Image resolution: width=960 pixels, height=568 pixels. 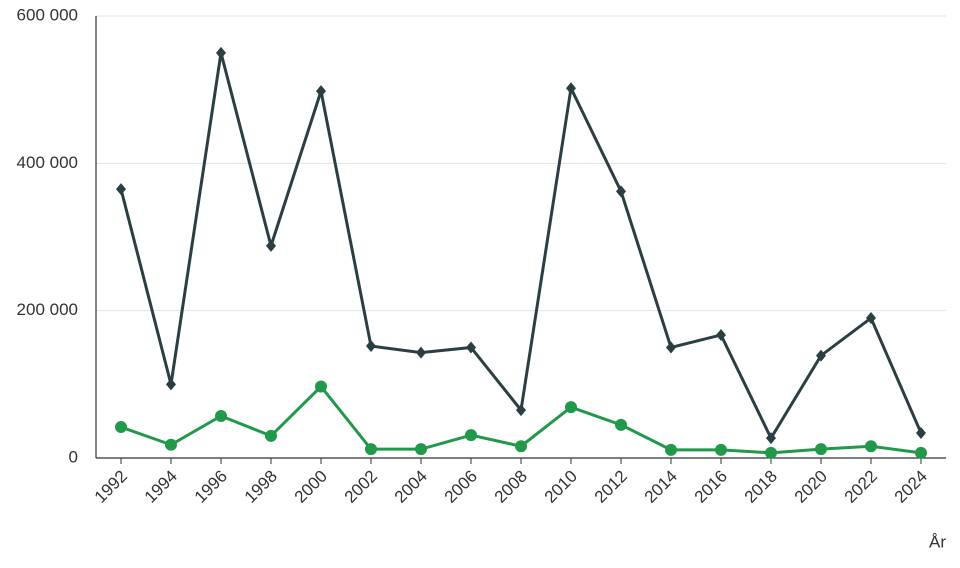 What do you see at coordinates (937, 541) in the screenshot?
I see `x-axis-label: År` at bounding box center [937, 541].